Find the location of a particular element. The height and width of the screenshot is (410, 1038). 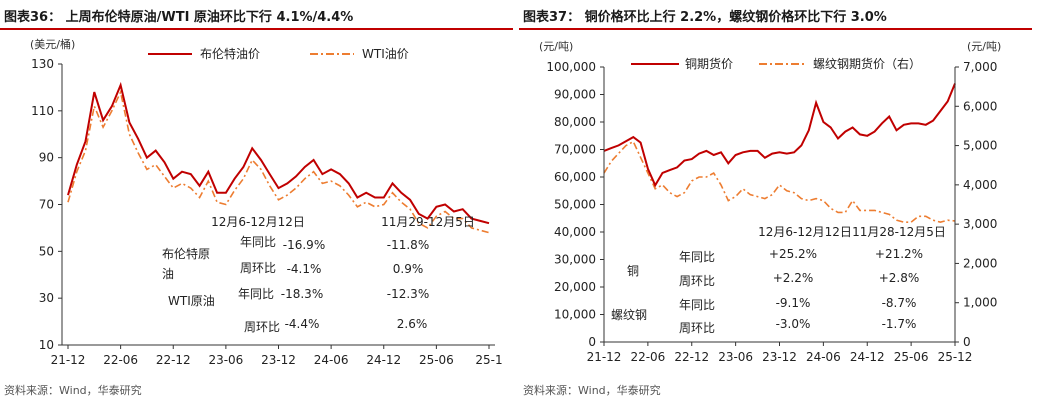

left-x-tick-label: 24-06 is located at coordinates (331, 360).